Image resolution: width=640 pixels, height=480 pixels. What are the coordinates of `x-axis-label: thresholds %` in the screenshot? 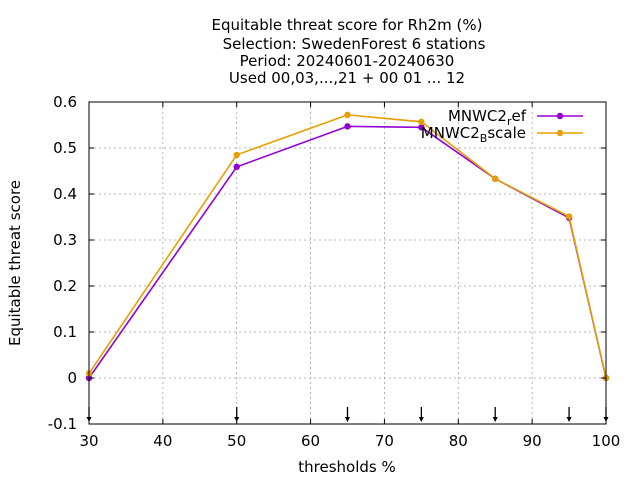 It's located at (346, 467).